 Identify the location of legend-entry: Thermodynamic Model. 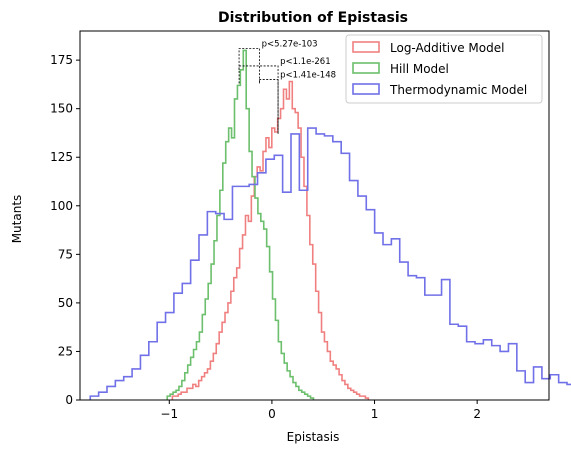
(439, 90).